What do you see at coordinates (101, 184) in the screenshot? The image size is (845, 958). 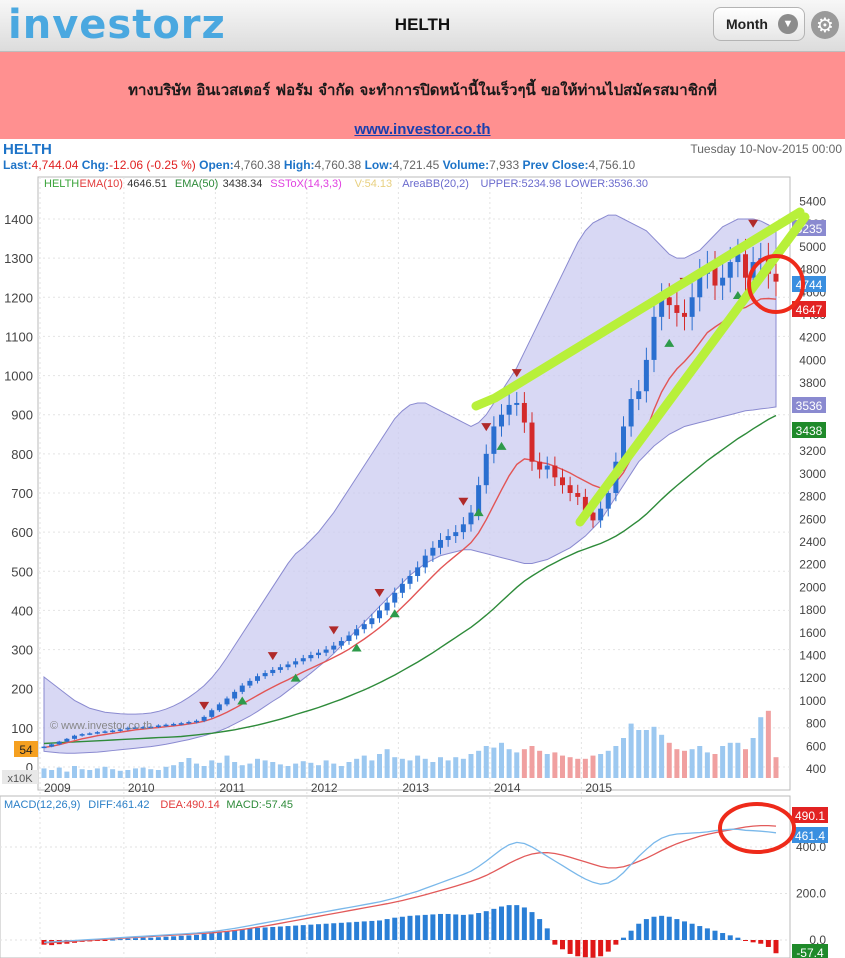 I see `legend-entry: EMA(10)` at bounding box center [101, 184].